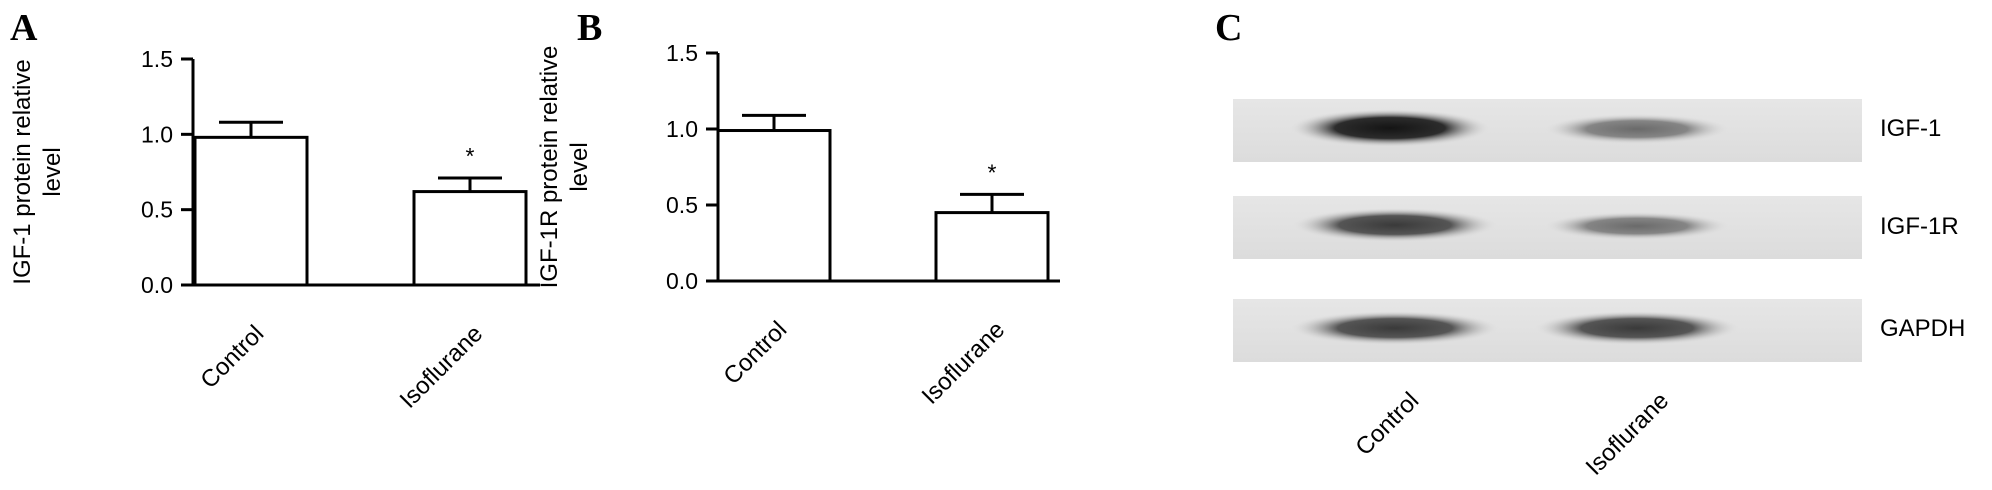  Describe the element at coordinates (682, 129) in the screenshot. I see `chart-b-y-tick-label: 1.0` at that location.